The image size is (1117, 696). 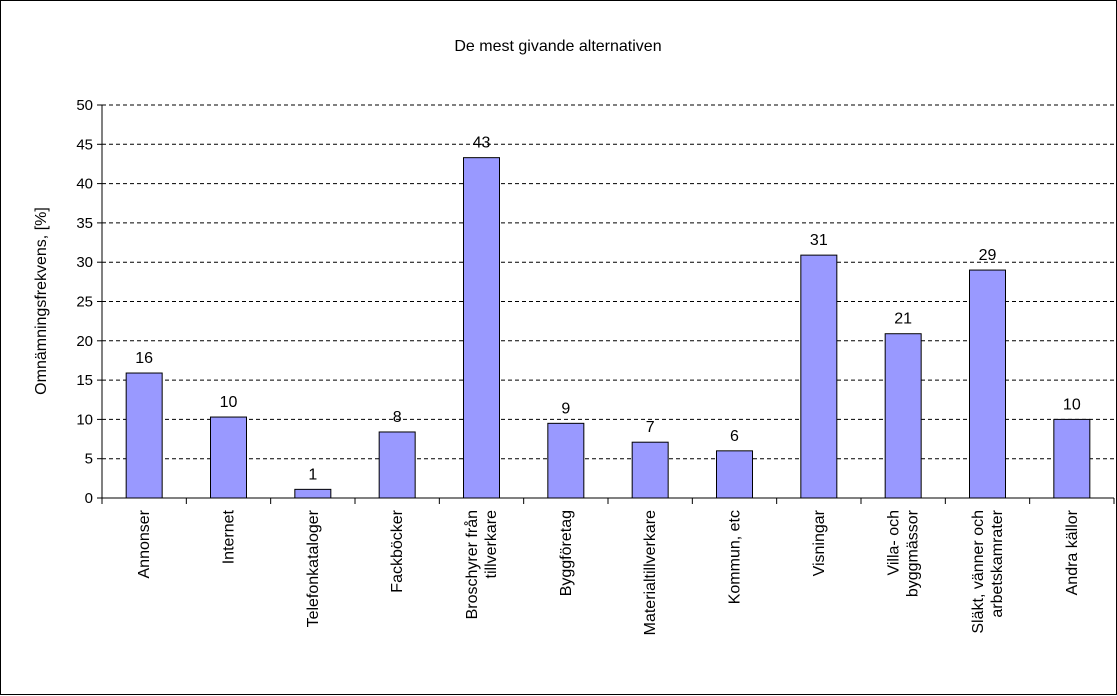 I want to click on x-tick-label: Telefonkataloger, so click(x=313, y=568).